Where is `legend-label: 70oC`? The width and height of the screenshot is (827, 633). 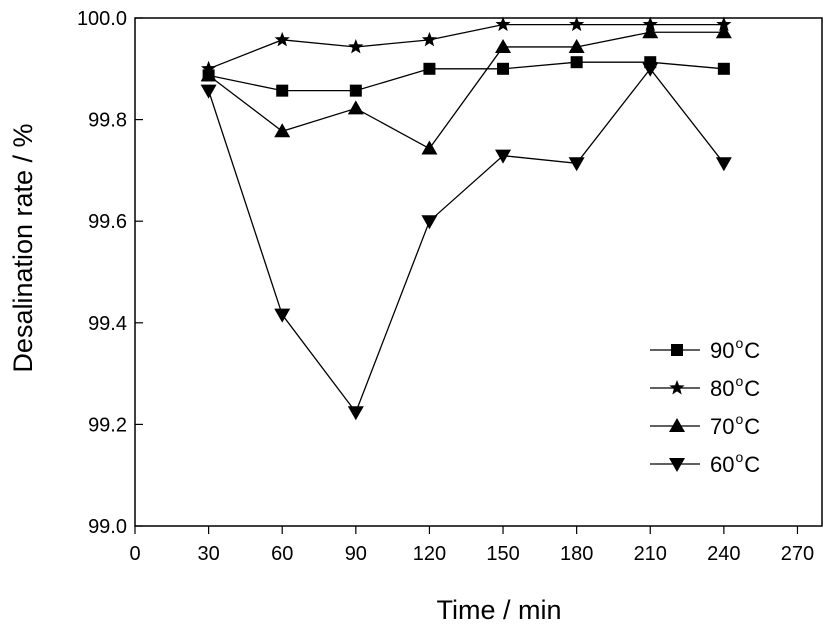
legend-label: 70oC is located at coordinates (735, 425).